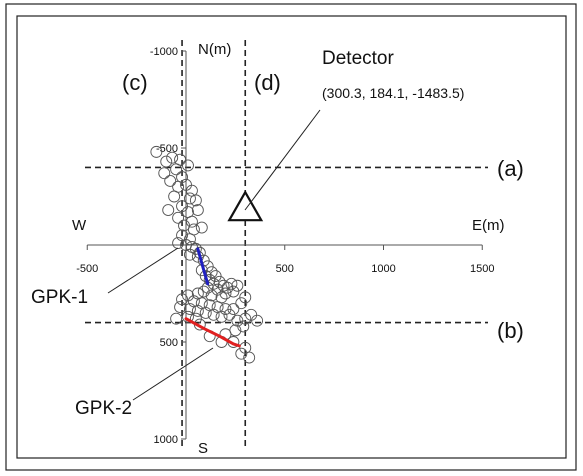 Image resolution: width=583 pixels, height=476 pixels. I want to click on event-markers, so click(207, 254).